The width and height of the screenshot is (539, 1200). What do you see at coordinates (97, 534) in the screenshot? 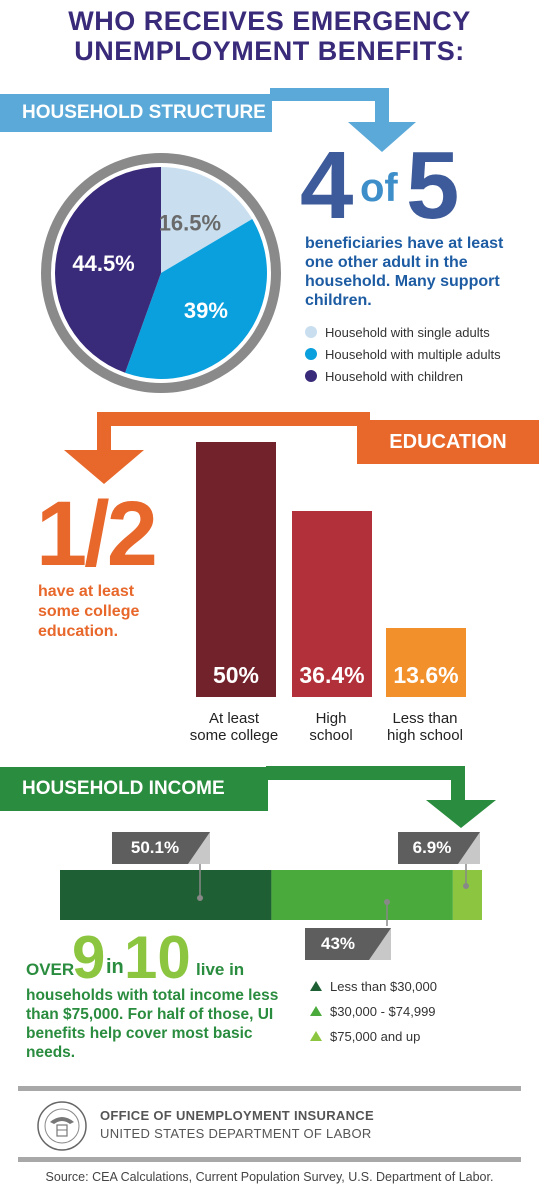
I see `one-half-stat: 1/2` at bounding box center [97, 534].